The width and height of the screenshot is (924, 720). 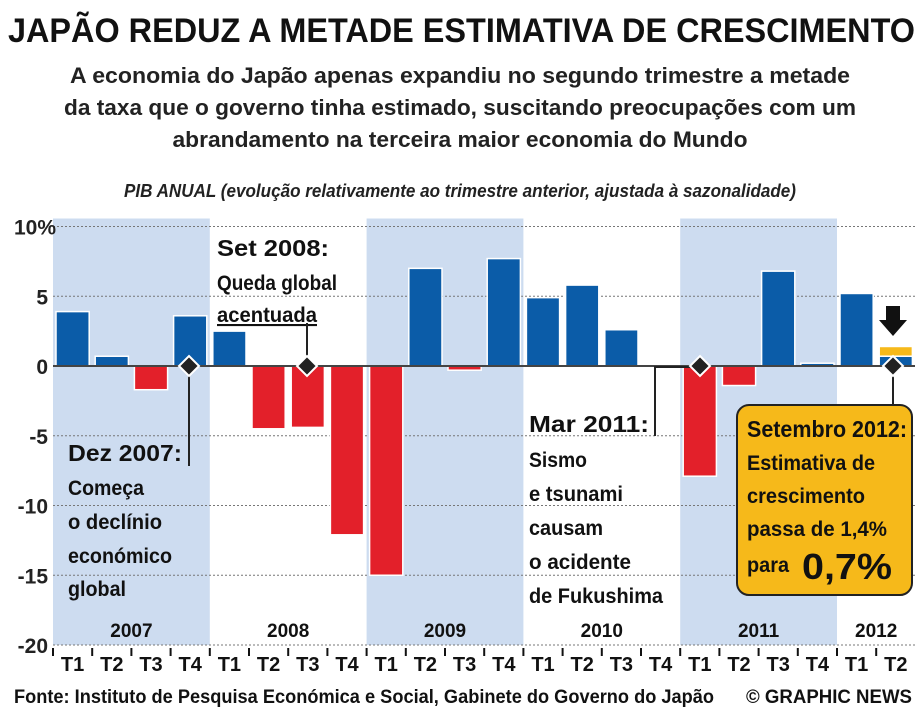 I want to click on annotation-line: o acidente, so click(x=580, y=562).